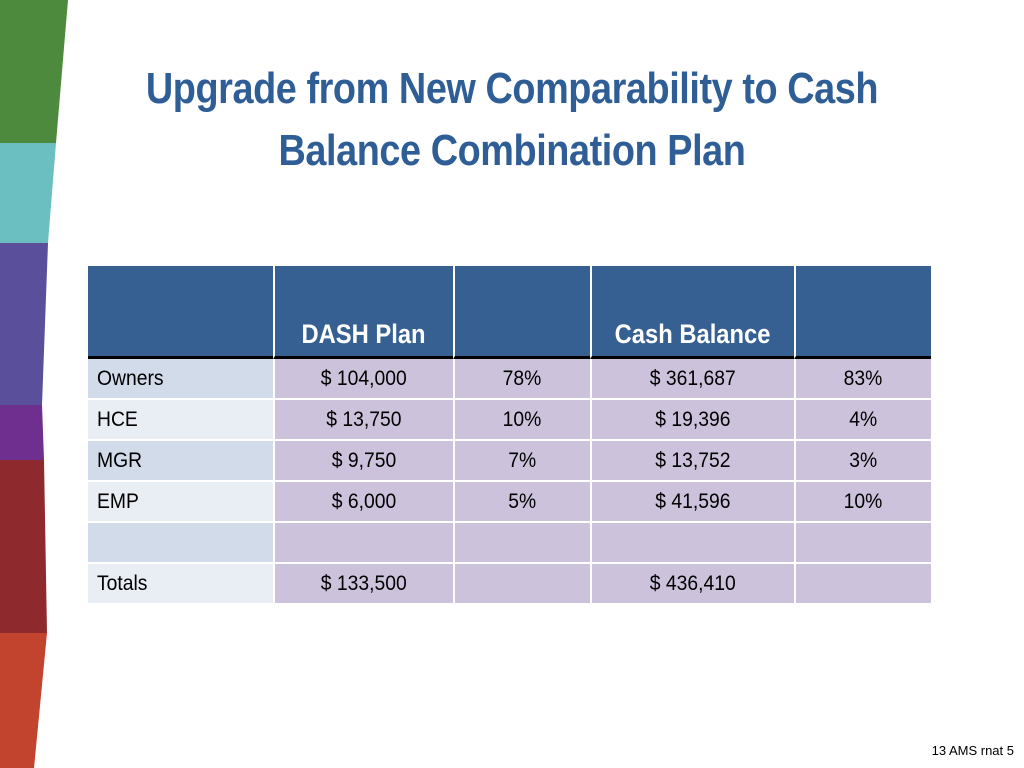  What do you see at coordinates (363, 584) in the screenshot?
I see `dash-amount: $ 133,500` at bounding box center [363, 584].